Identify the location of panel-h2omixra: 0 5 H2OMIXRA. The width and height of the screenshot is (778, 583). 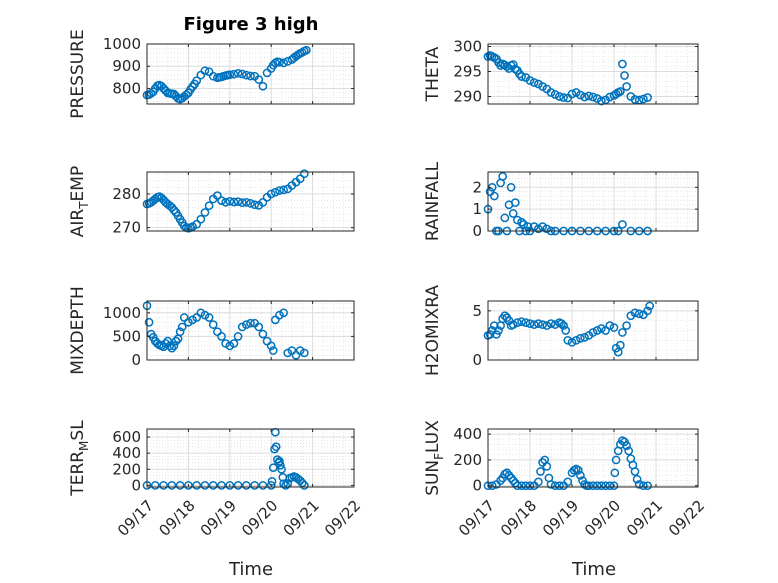
(561, 330).